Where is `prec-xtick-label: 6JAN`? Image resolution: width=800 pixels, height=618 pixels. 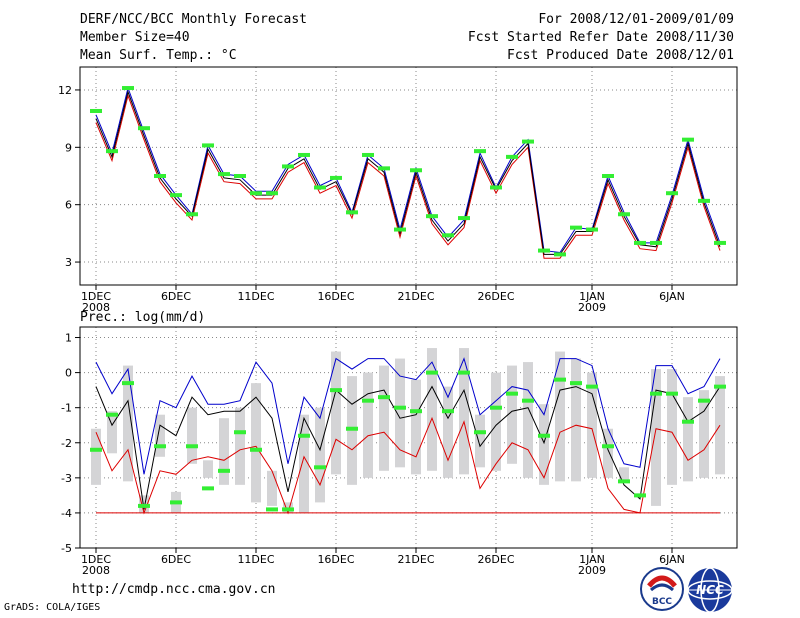
prec-xtick-label: 6JAN is located at coordinates (672, 559).